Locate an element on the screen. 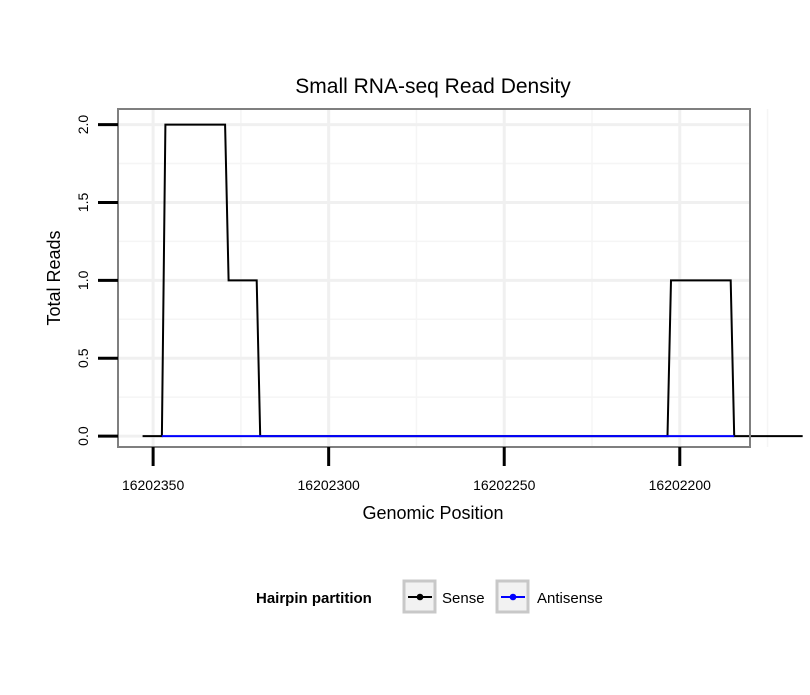 This screenshot has height=695, width=810. legend-dot-sense is located at coordinates (420, 597).